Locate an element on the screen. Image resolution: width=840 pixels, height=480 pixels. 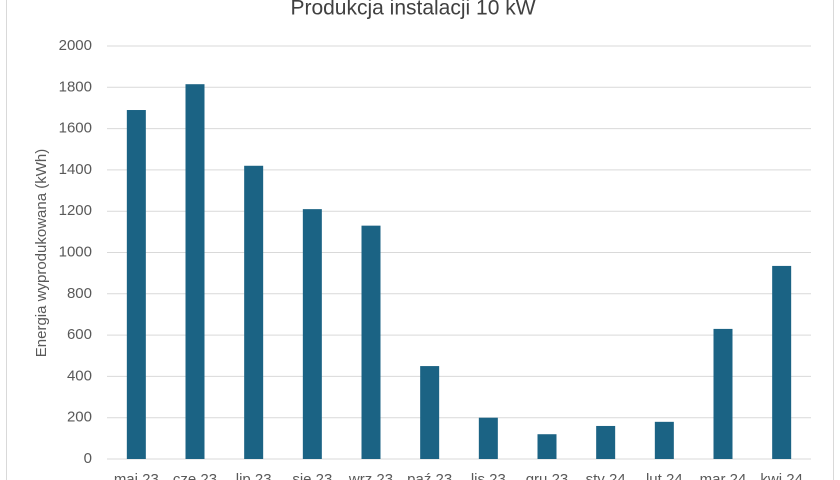
x-tick-label: wrz 23 is located at coordinates (370, 475).